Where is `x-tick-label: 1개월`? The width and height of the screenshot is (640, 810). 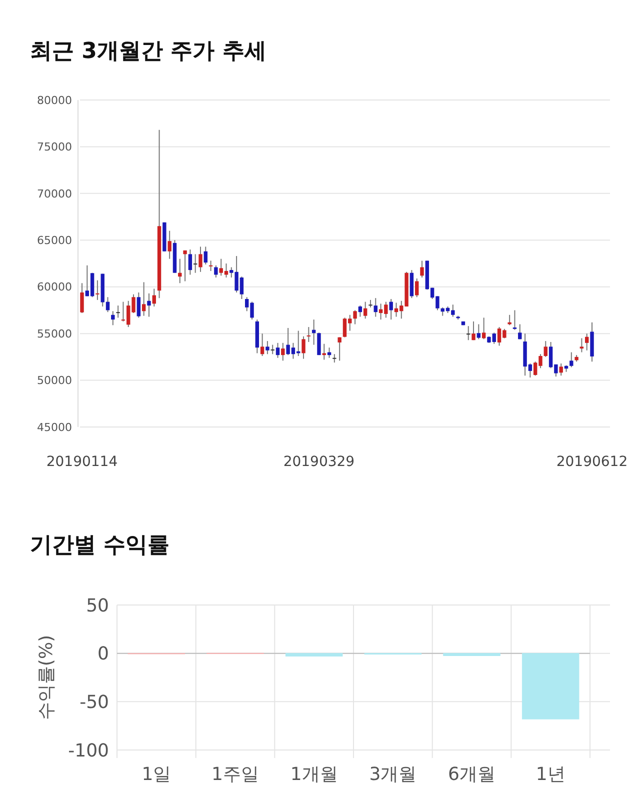 x-tick-label: 1개월 is located at coordinates (314, 774).